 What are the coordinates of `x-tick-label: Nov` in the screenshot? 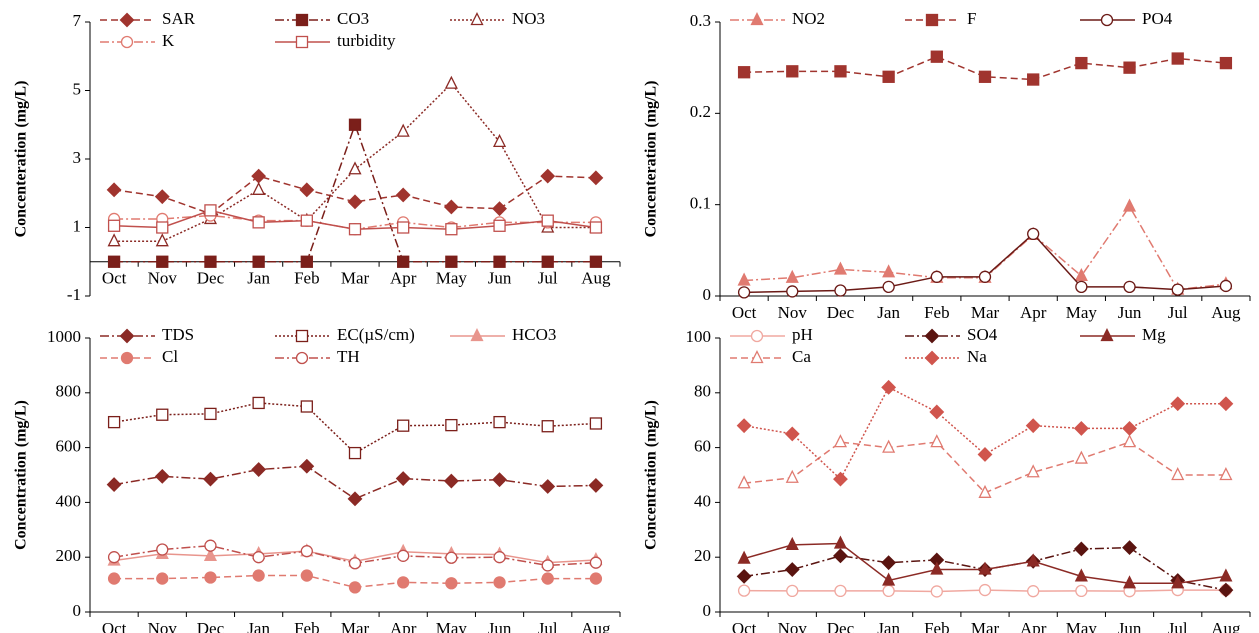 It's located at (793, 626).